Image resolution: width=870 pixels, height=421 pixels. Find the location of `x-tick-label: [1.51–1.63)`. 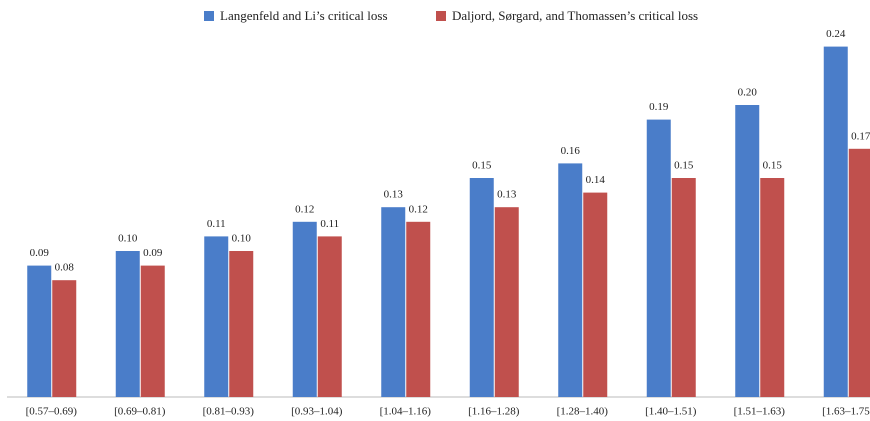

x-tick-label: [1.51–1.63) is located at coordinates (760, 412).